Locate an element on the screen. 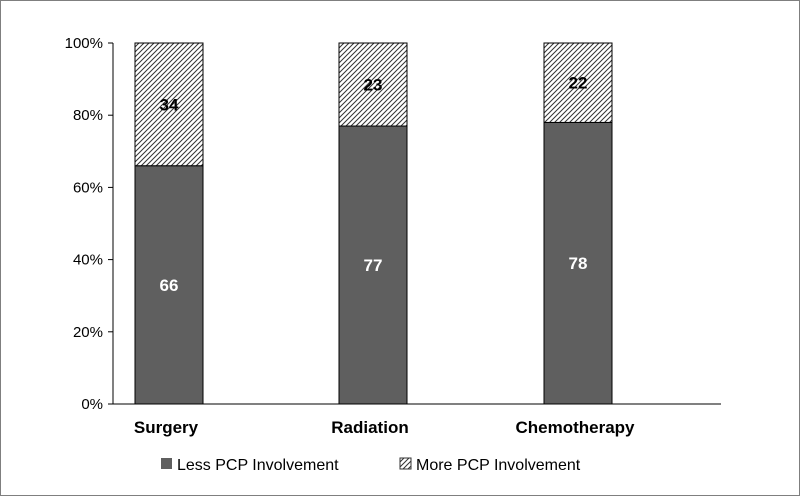 Image resolution: width=800 pixels, height=497 pixels. y-tick-label: 80% is located at coordinates (88, 115).